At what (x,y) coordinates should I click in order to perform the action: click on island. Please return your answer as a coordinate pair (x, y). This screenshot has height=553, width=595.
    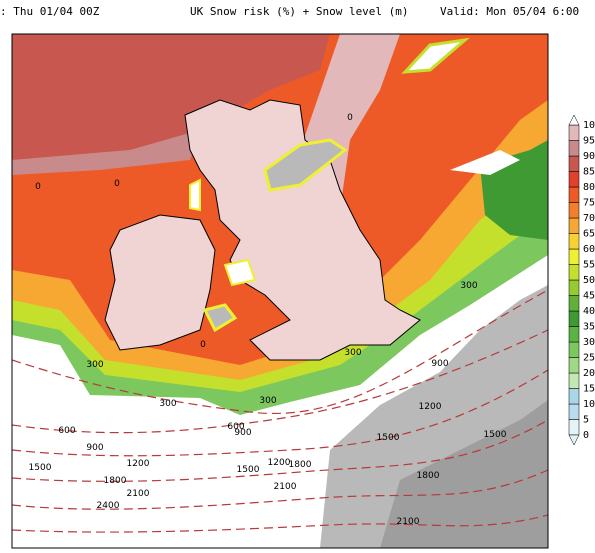
    Looking at the image, I should click on (195, 195).